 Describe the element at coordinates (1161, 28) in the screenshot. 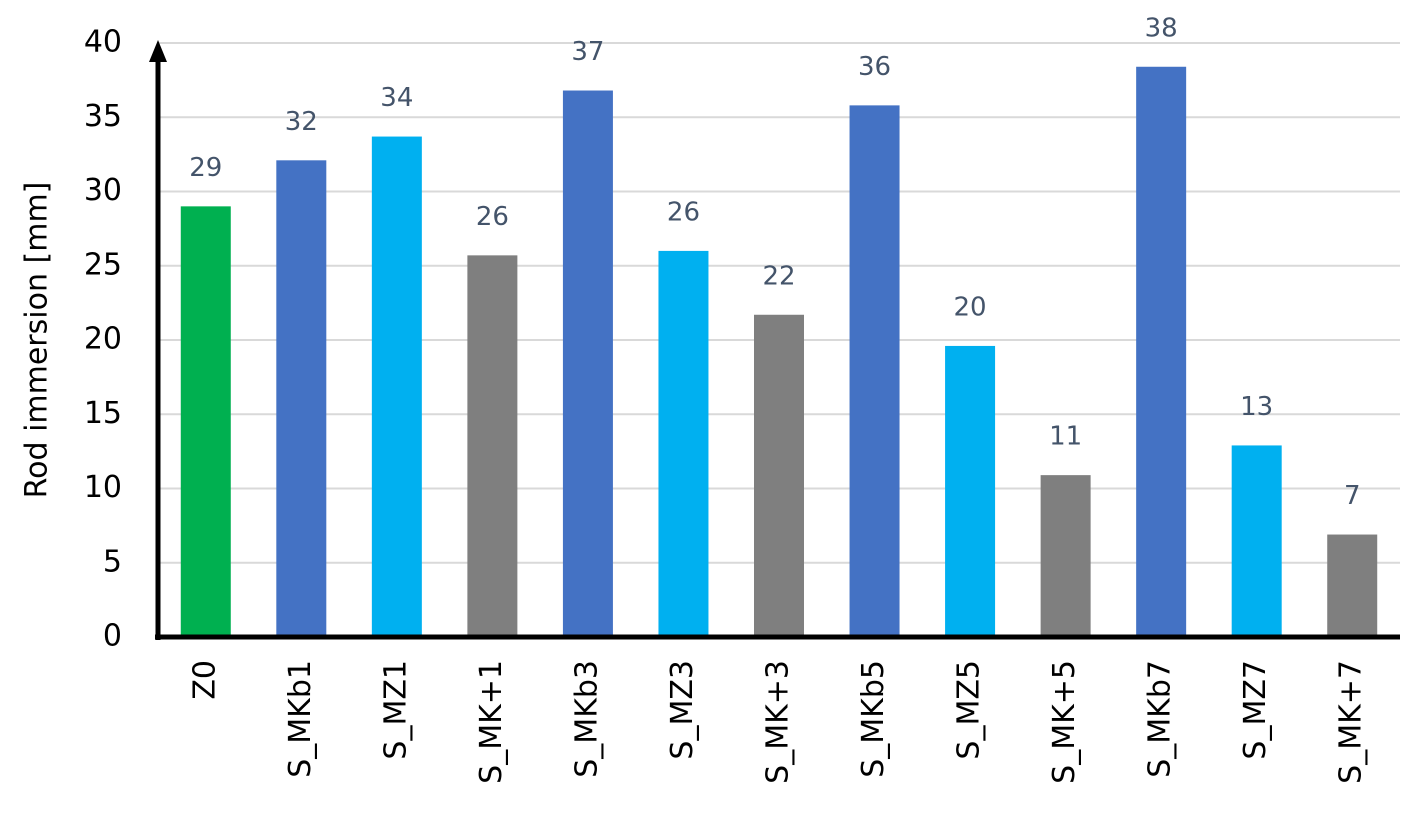

I see `value-label: 38` at that location.